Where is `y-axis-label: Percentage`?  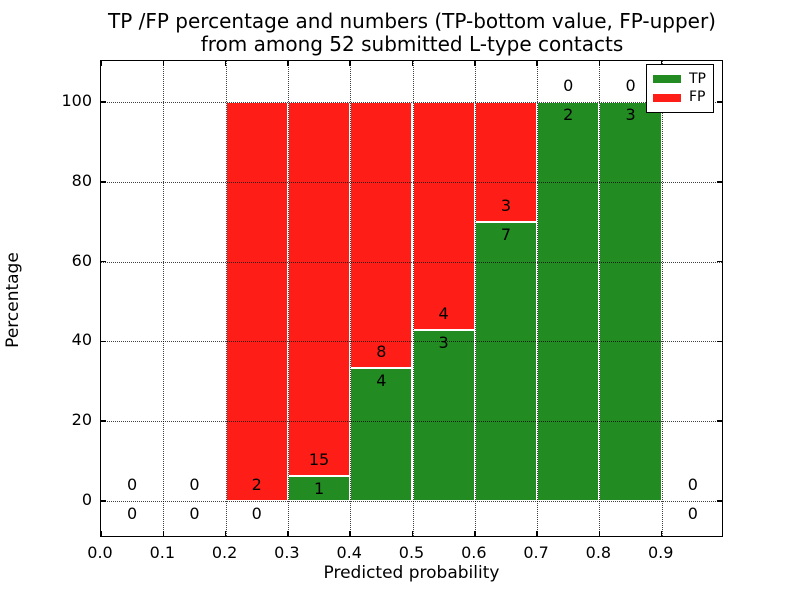 y-axis-label: Percentage is located at coordinates (13, 300).